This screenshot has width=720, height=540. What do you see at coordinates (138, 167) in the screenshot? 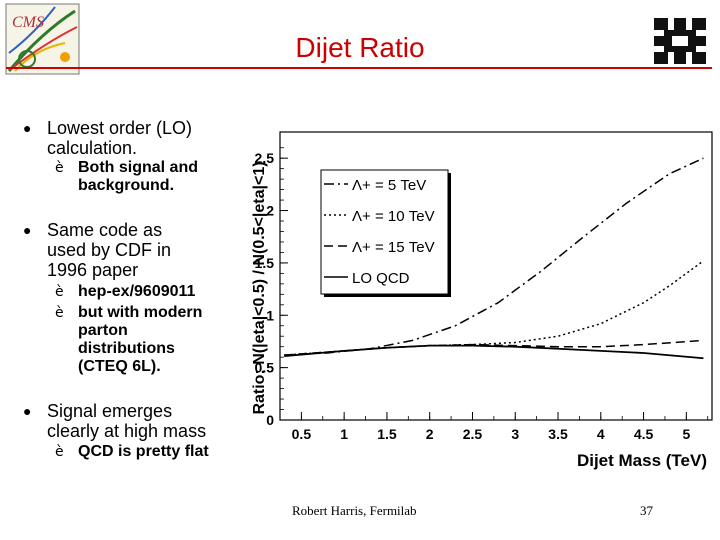
I see `bullet-1-sub-1-line-1: Both signal and` at bounding box center [138, 167].